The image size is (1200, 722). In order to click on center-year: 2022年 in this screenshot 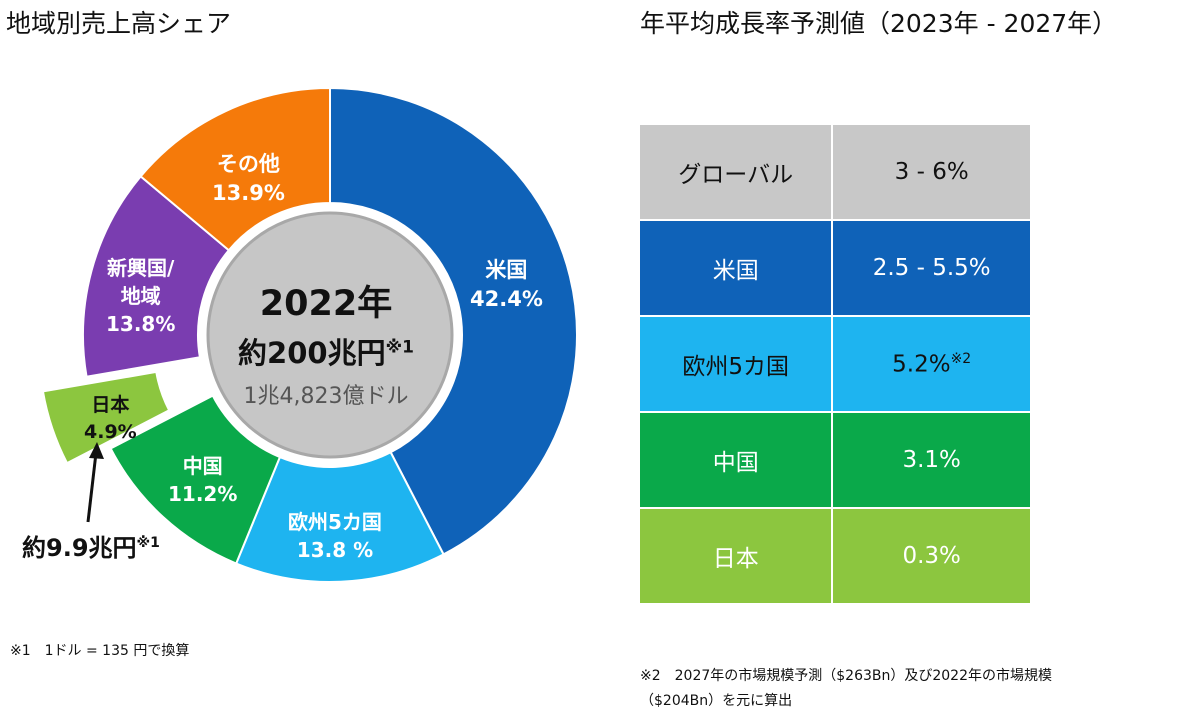, I will do `click(326, 304)`.